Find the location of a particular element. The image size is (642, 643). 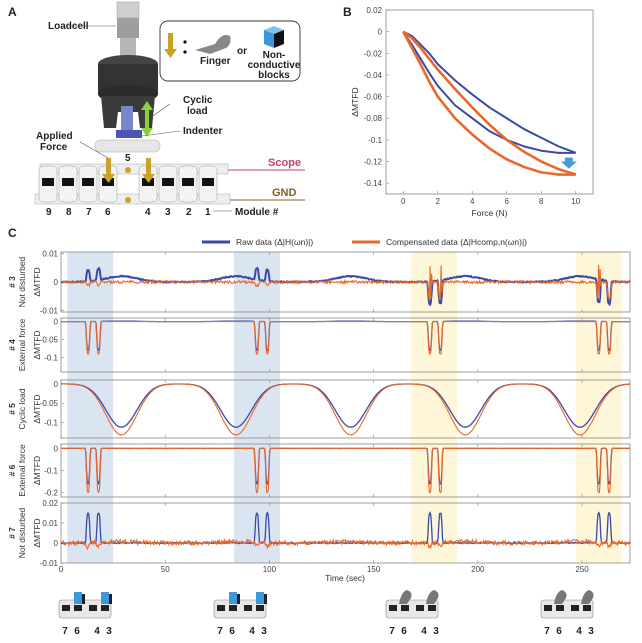

x-tick-label: 10 is located at coordinates (575, 201).